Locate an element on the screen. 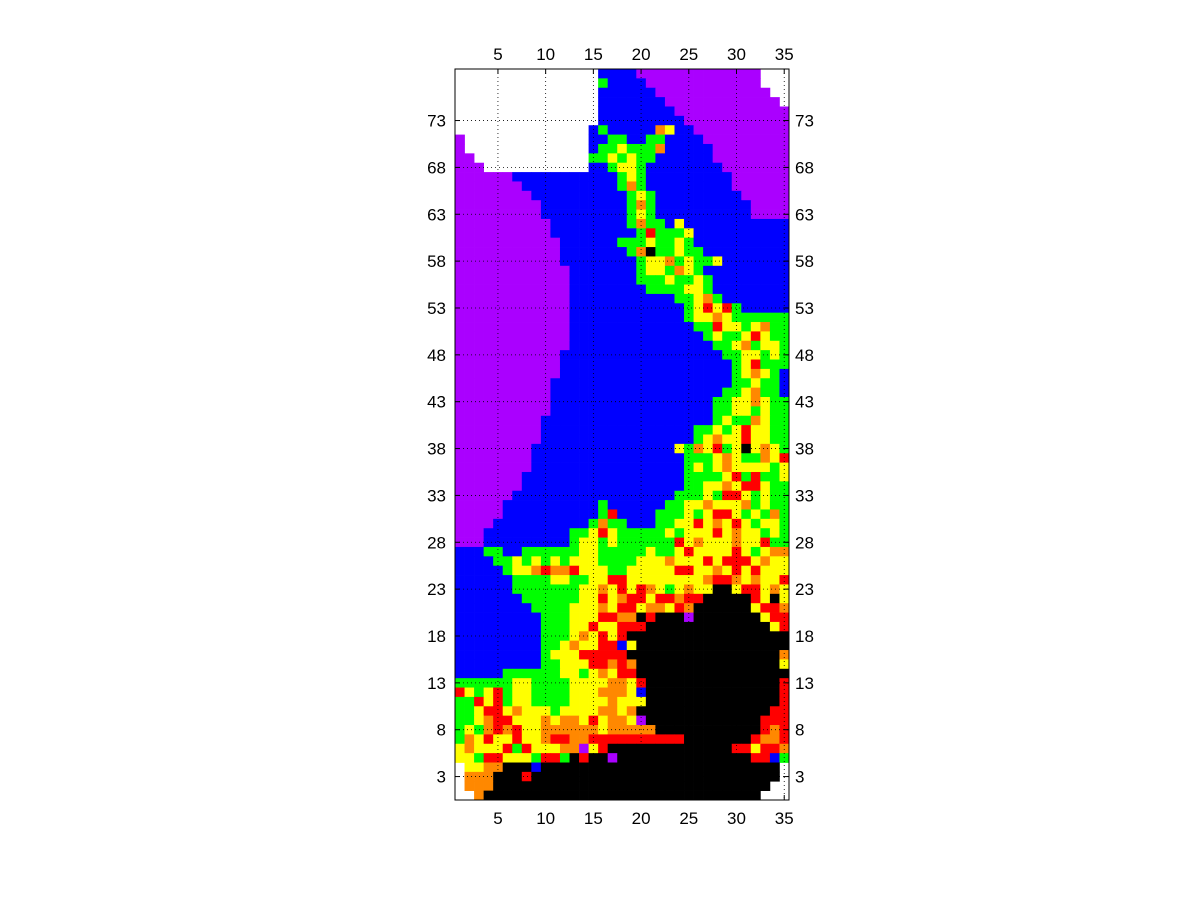  y-tick-label-right: 8 is located at coordinates (799, 730).